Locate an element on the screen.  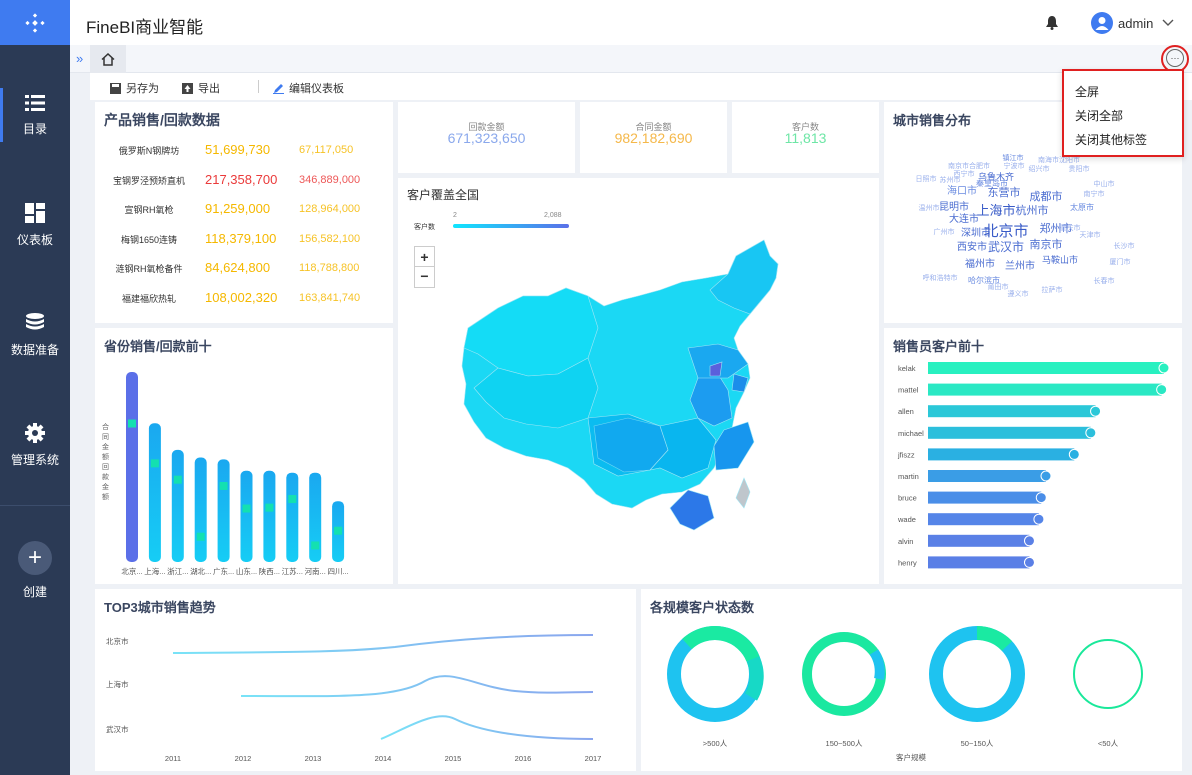
zoom-in-button: + is located at coordinates (424, 257).